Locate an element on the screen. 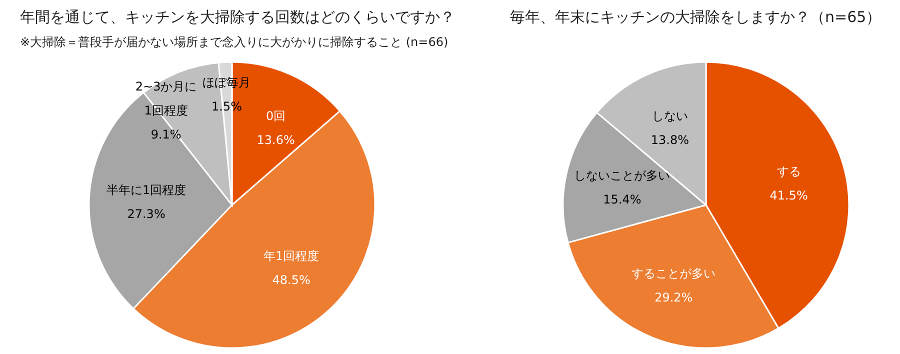 The image size is (900, 354). data-label: 13.8% is located at coordinates (669, 140).